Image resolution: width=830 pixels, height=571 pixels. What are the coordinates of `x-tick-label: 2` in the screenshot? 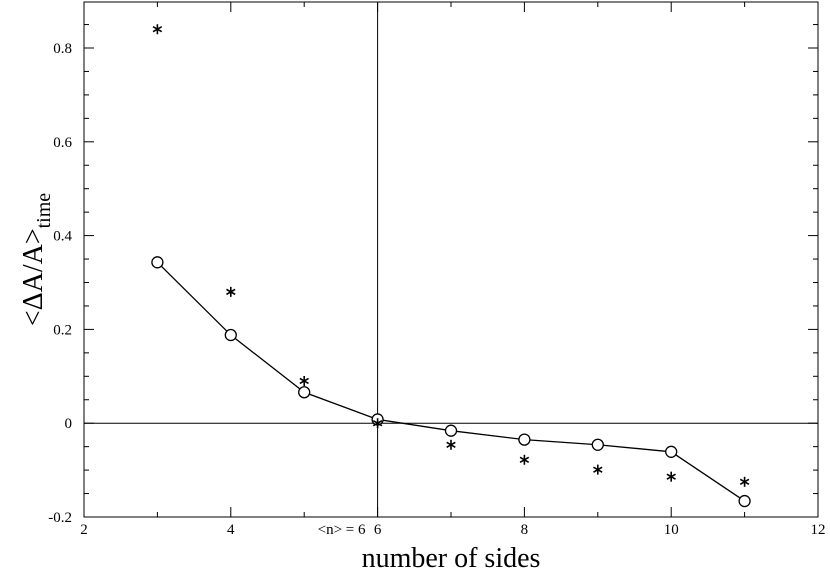 It's located at (84, 530).